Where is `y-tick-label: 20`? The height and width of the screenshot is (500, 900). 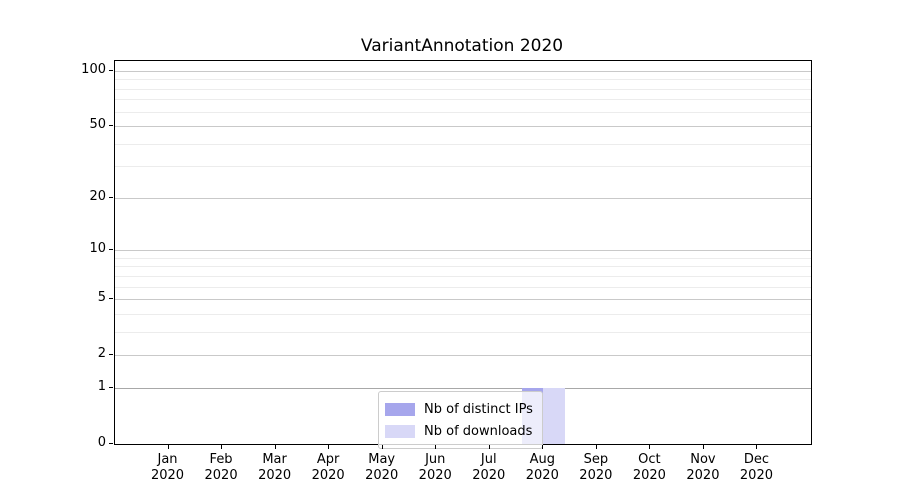
y-tick-label: 20 is located at coordinates (97, 196).